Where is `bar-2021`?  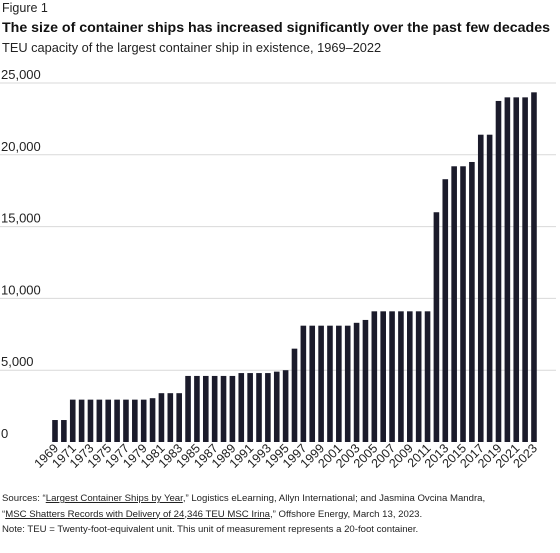 bar-2021 is located at coordinates (516, 270).